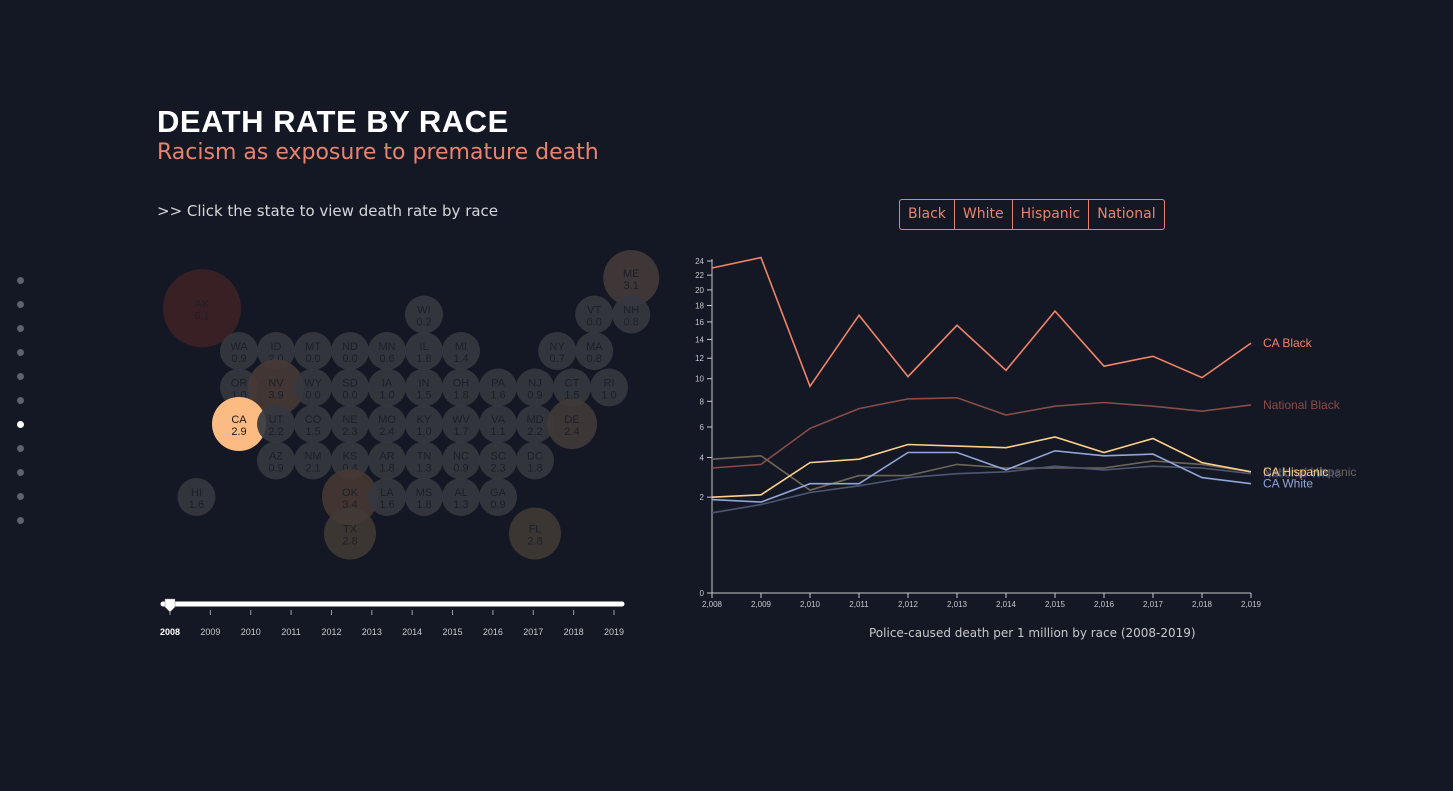  I want to click on state-il: IL1.8, so click(424, 351).